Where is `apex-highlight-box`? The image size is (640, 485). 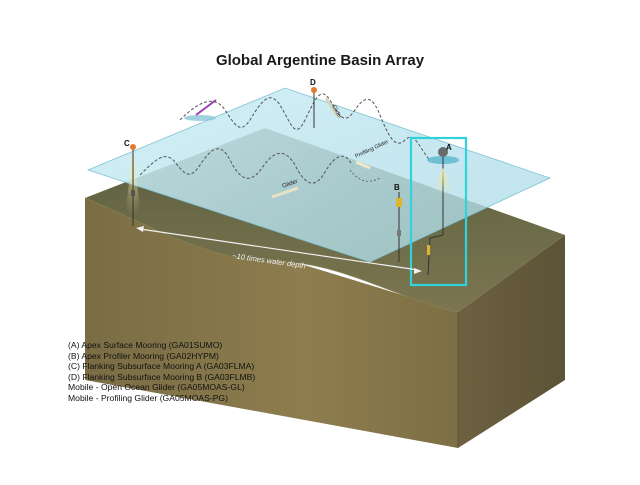
apex-highlight-box is located at coordinates (438, 211).